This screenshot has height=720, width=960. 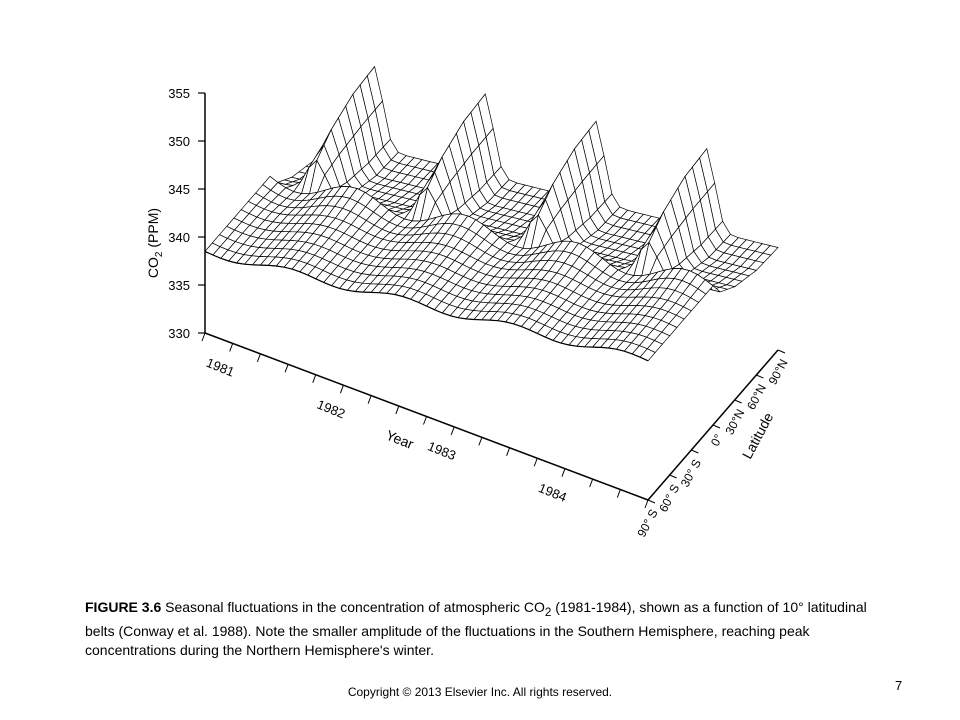 I want to click on latitude-tick-label: 90° S, so click(x=647, y=523).